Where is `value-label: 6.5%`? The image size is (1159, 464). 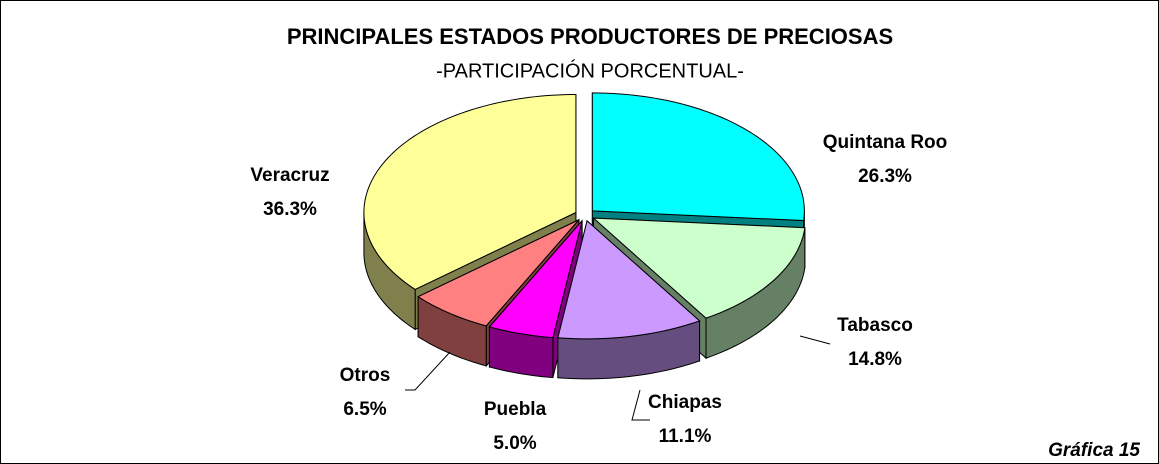 value-label: 6.5% is located at coordinates (364, 409).